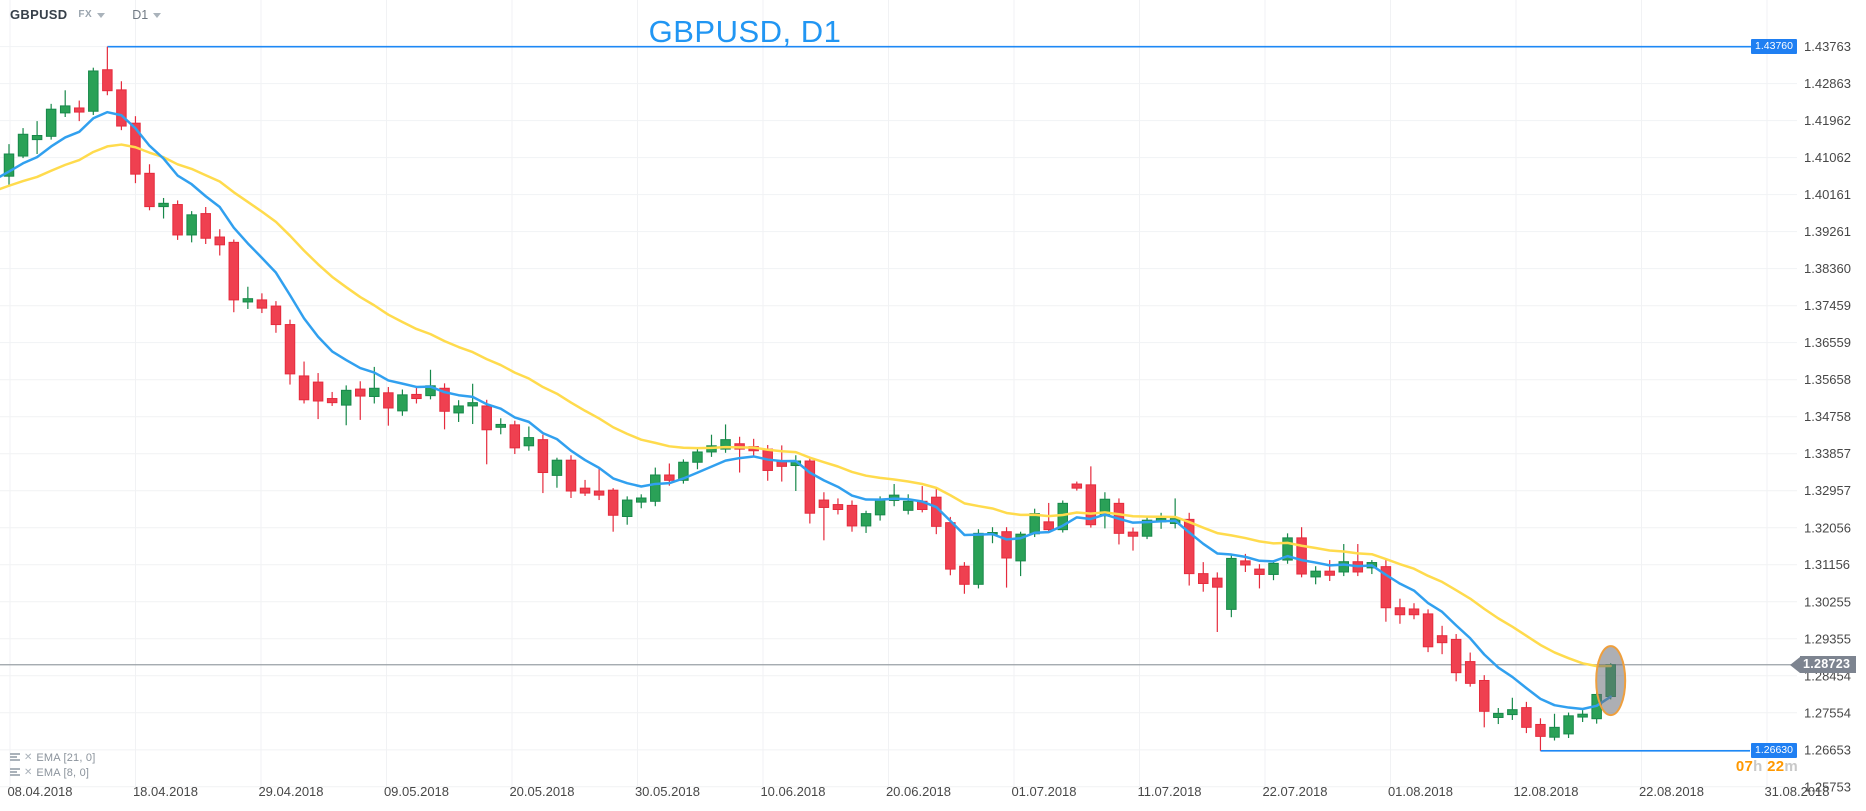 This screenshot has width=1866, height=811. What do you see at coordinates (138, 15) in the screenshot?
I see `timeframe-selector: D1` at bounding box center [138, 15].